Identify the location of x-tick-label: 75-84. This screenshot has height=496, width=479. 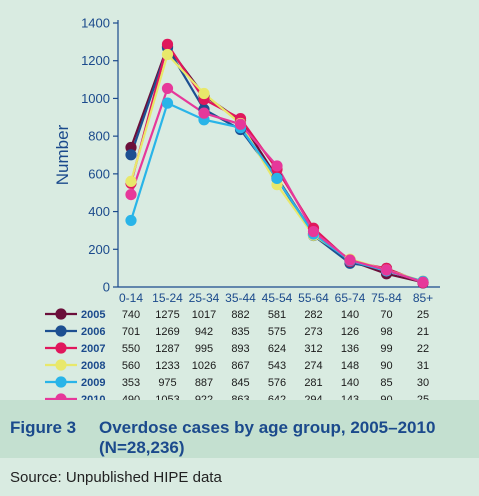
(386, 298).